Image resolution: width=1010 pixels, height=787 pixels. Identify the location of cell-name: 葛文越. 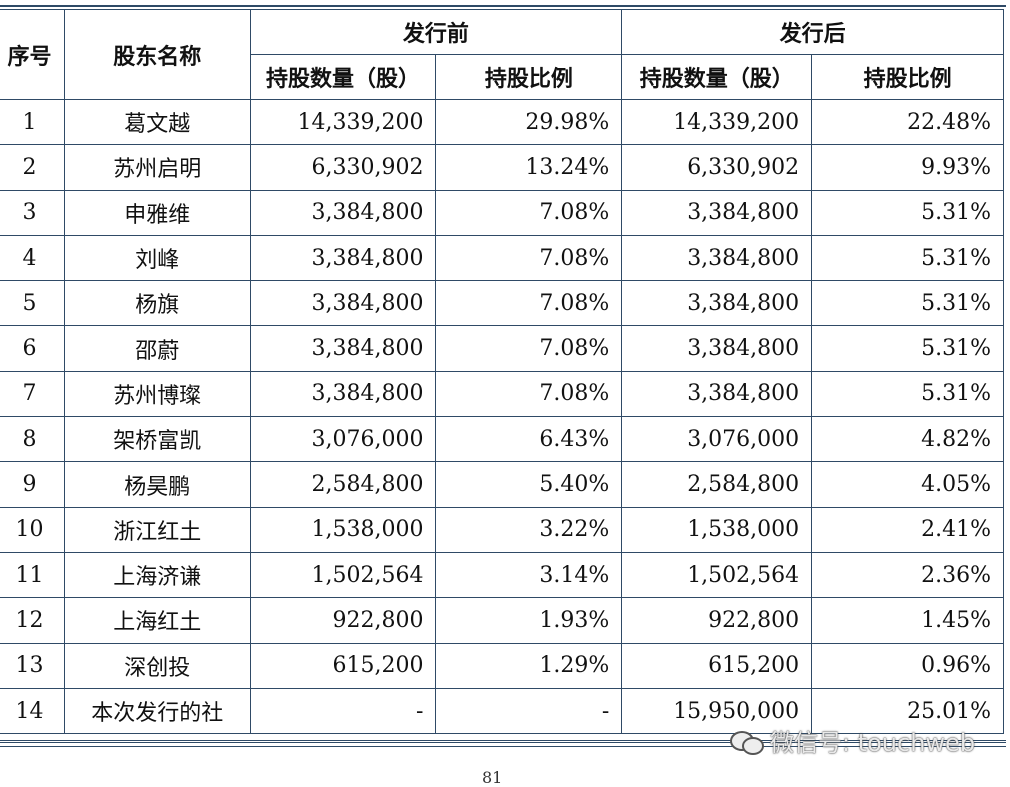
(157, 122).